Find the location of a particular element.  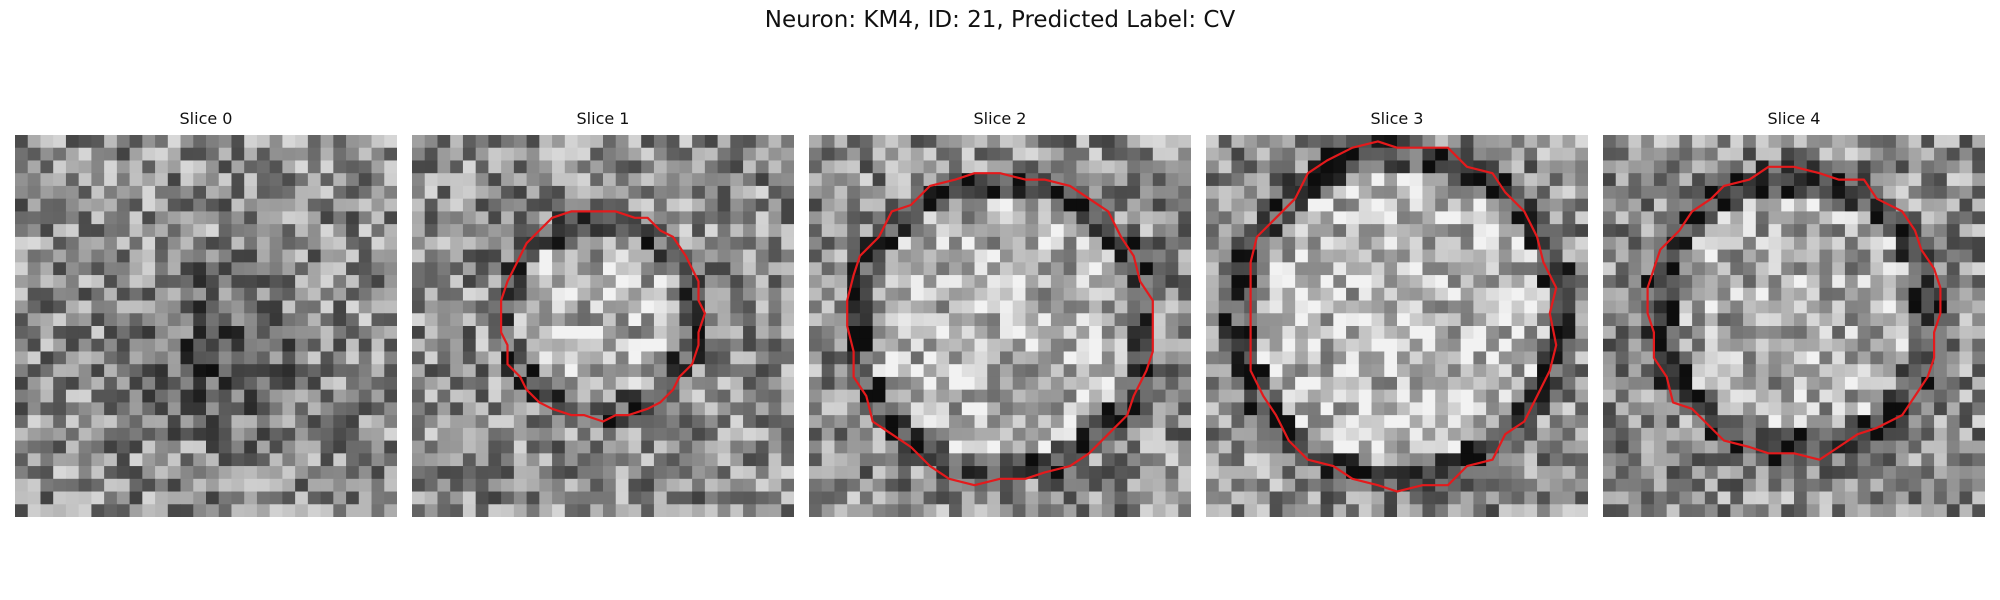

slice-panel-4: Slice 4 is located at coordinates (1794, 313).